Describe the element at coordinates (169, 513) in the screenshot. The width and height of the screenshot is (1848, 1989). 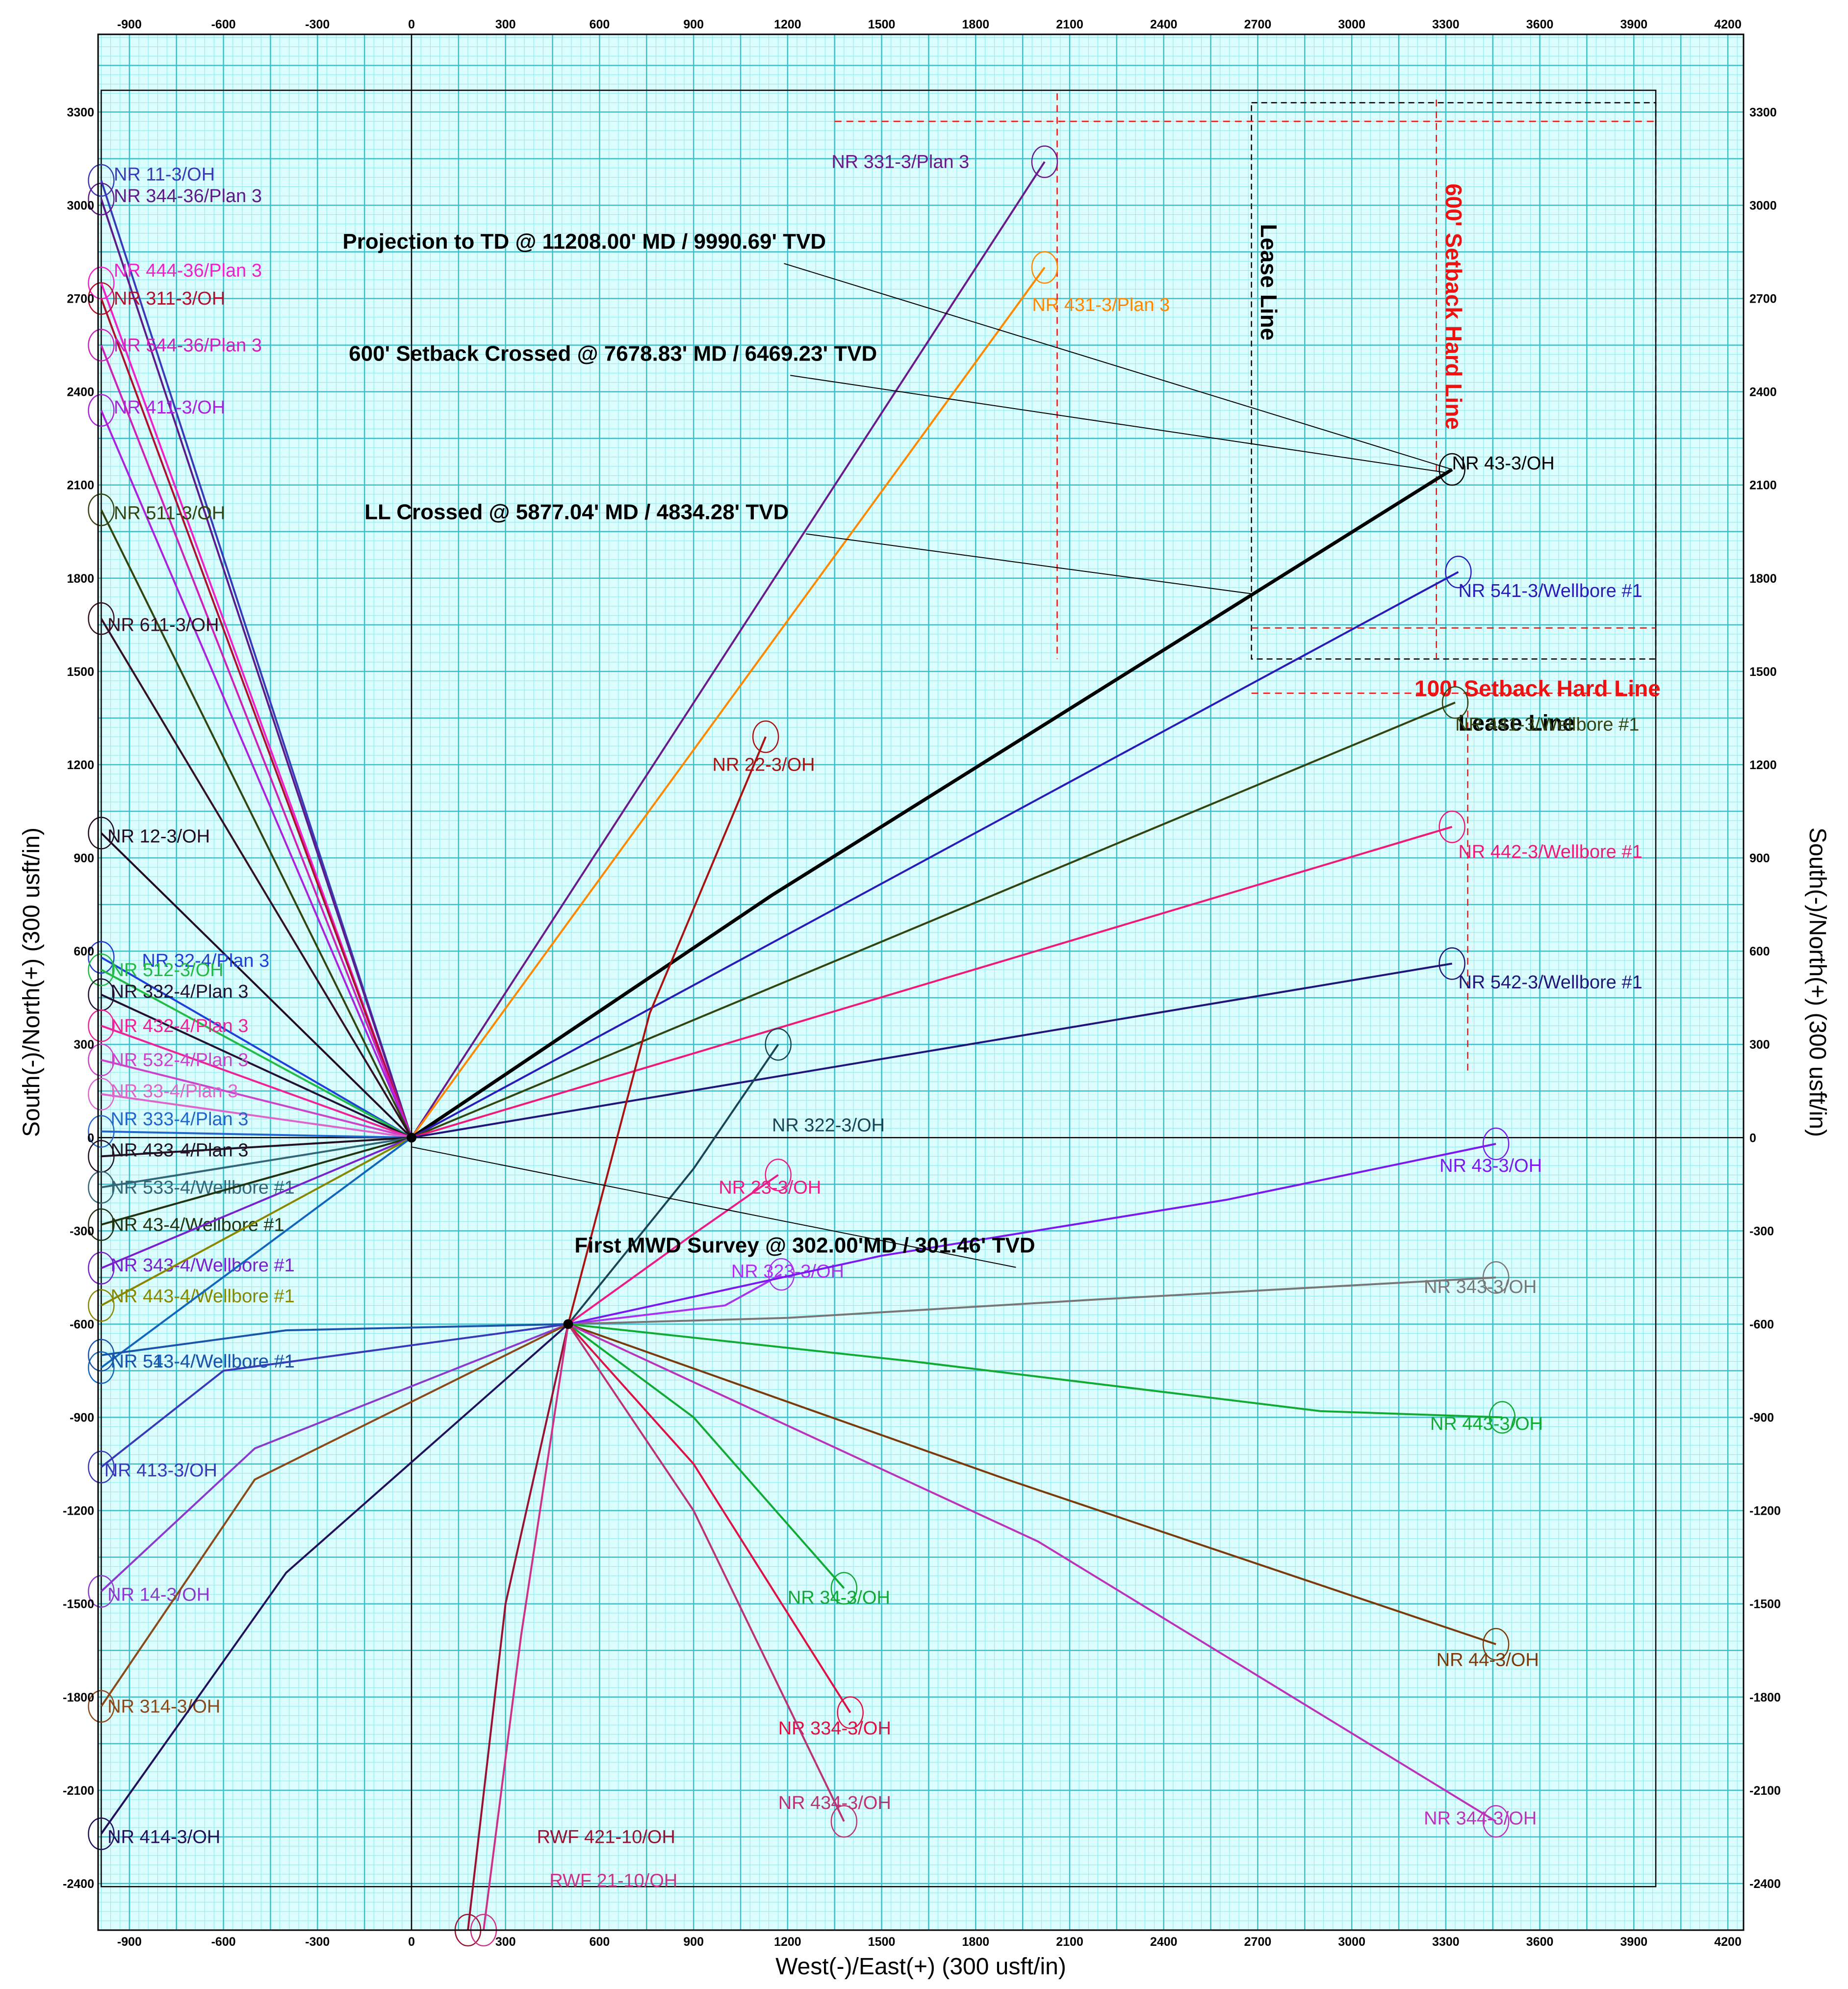
I see `well-label: NR 511-3/OH` at that location.